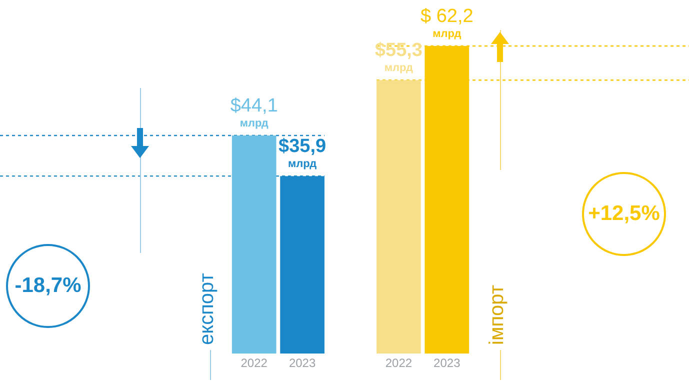 The width and height of the screenshot is (689, 384). I want to click on data-label: $35,9 млрд, so click(302, 153).